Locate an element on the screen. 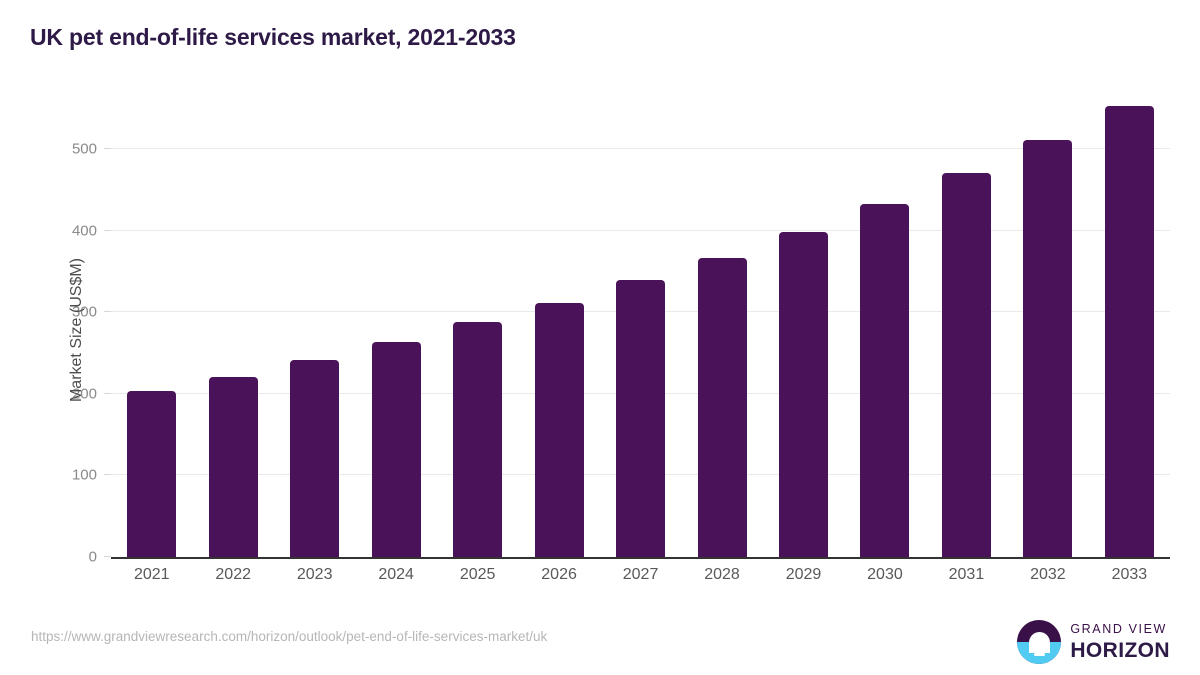  bar-2027 is located at coordinates (641, 418).